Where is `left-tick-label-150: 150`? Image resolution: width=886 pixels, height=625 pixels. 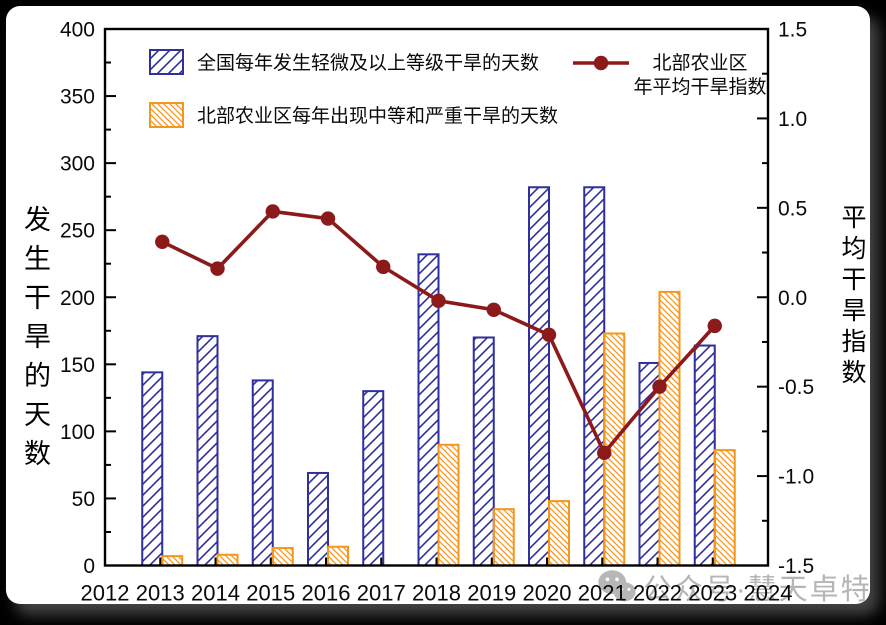 left-tick-label-150: 150 is located at coordinates (77, 365).